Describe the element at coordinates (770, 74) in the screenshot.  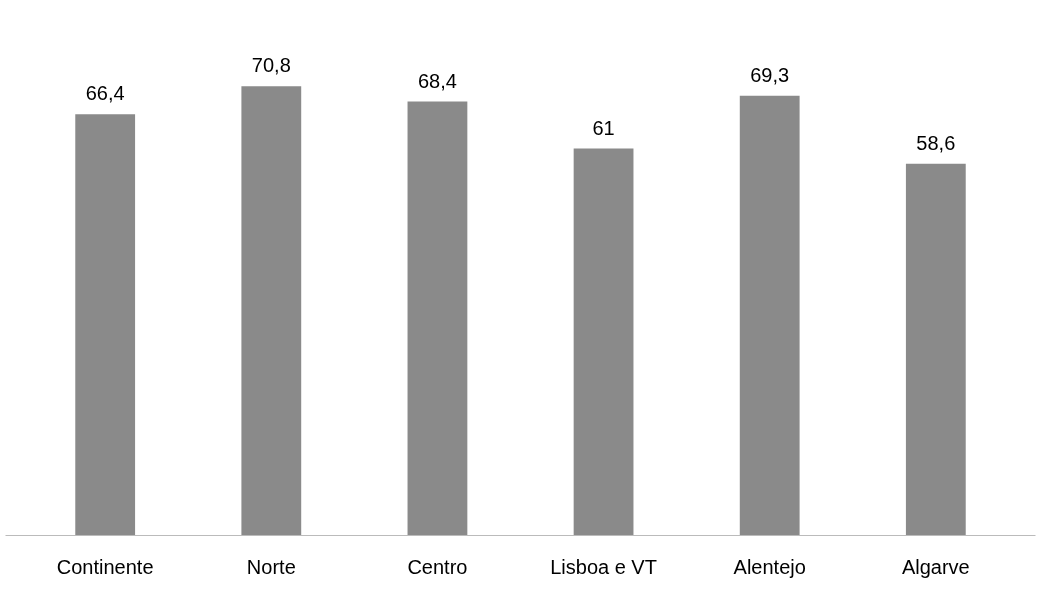
I see `data-label: 69,3` at that location.